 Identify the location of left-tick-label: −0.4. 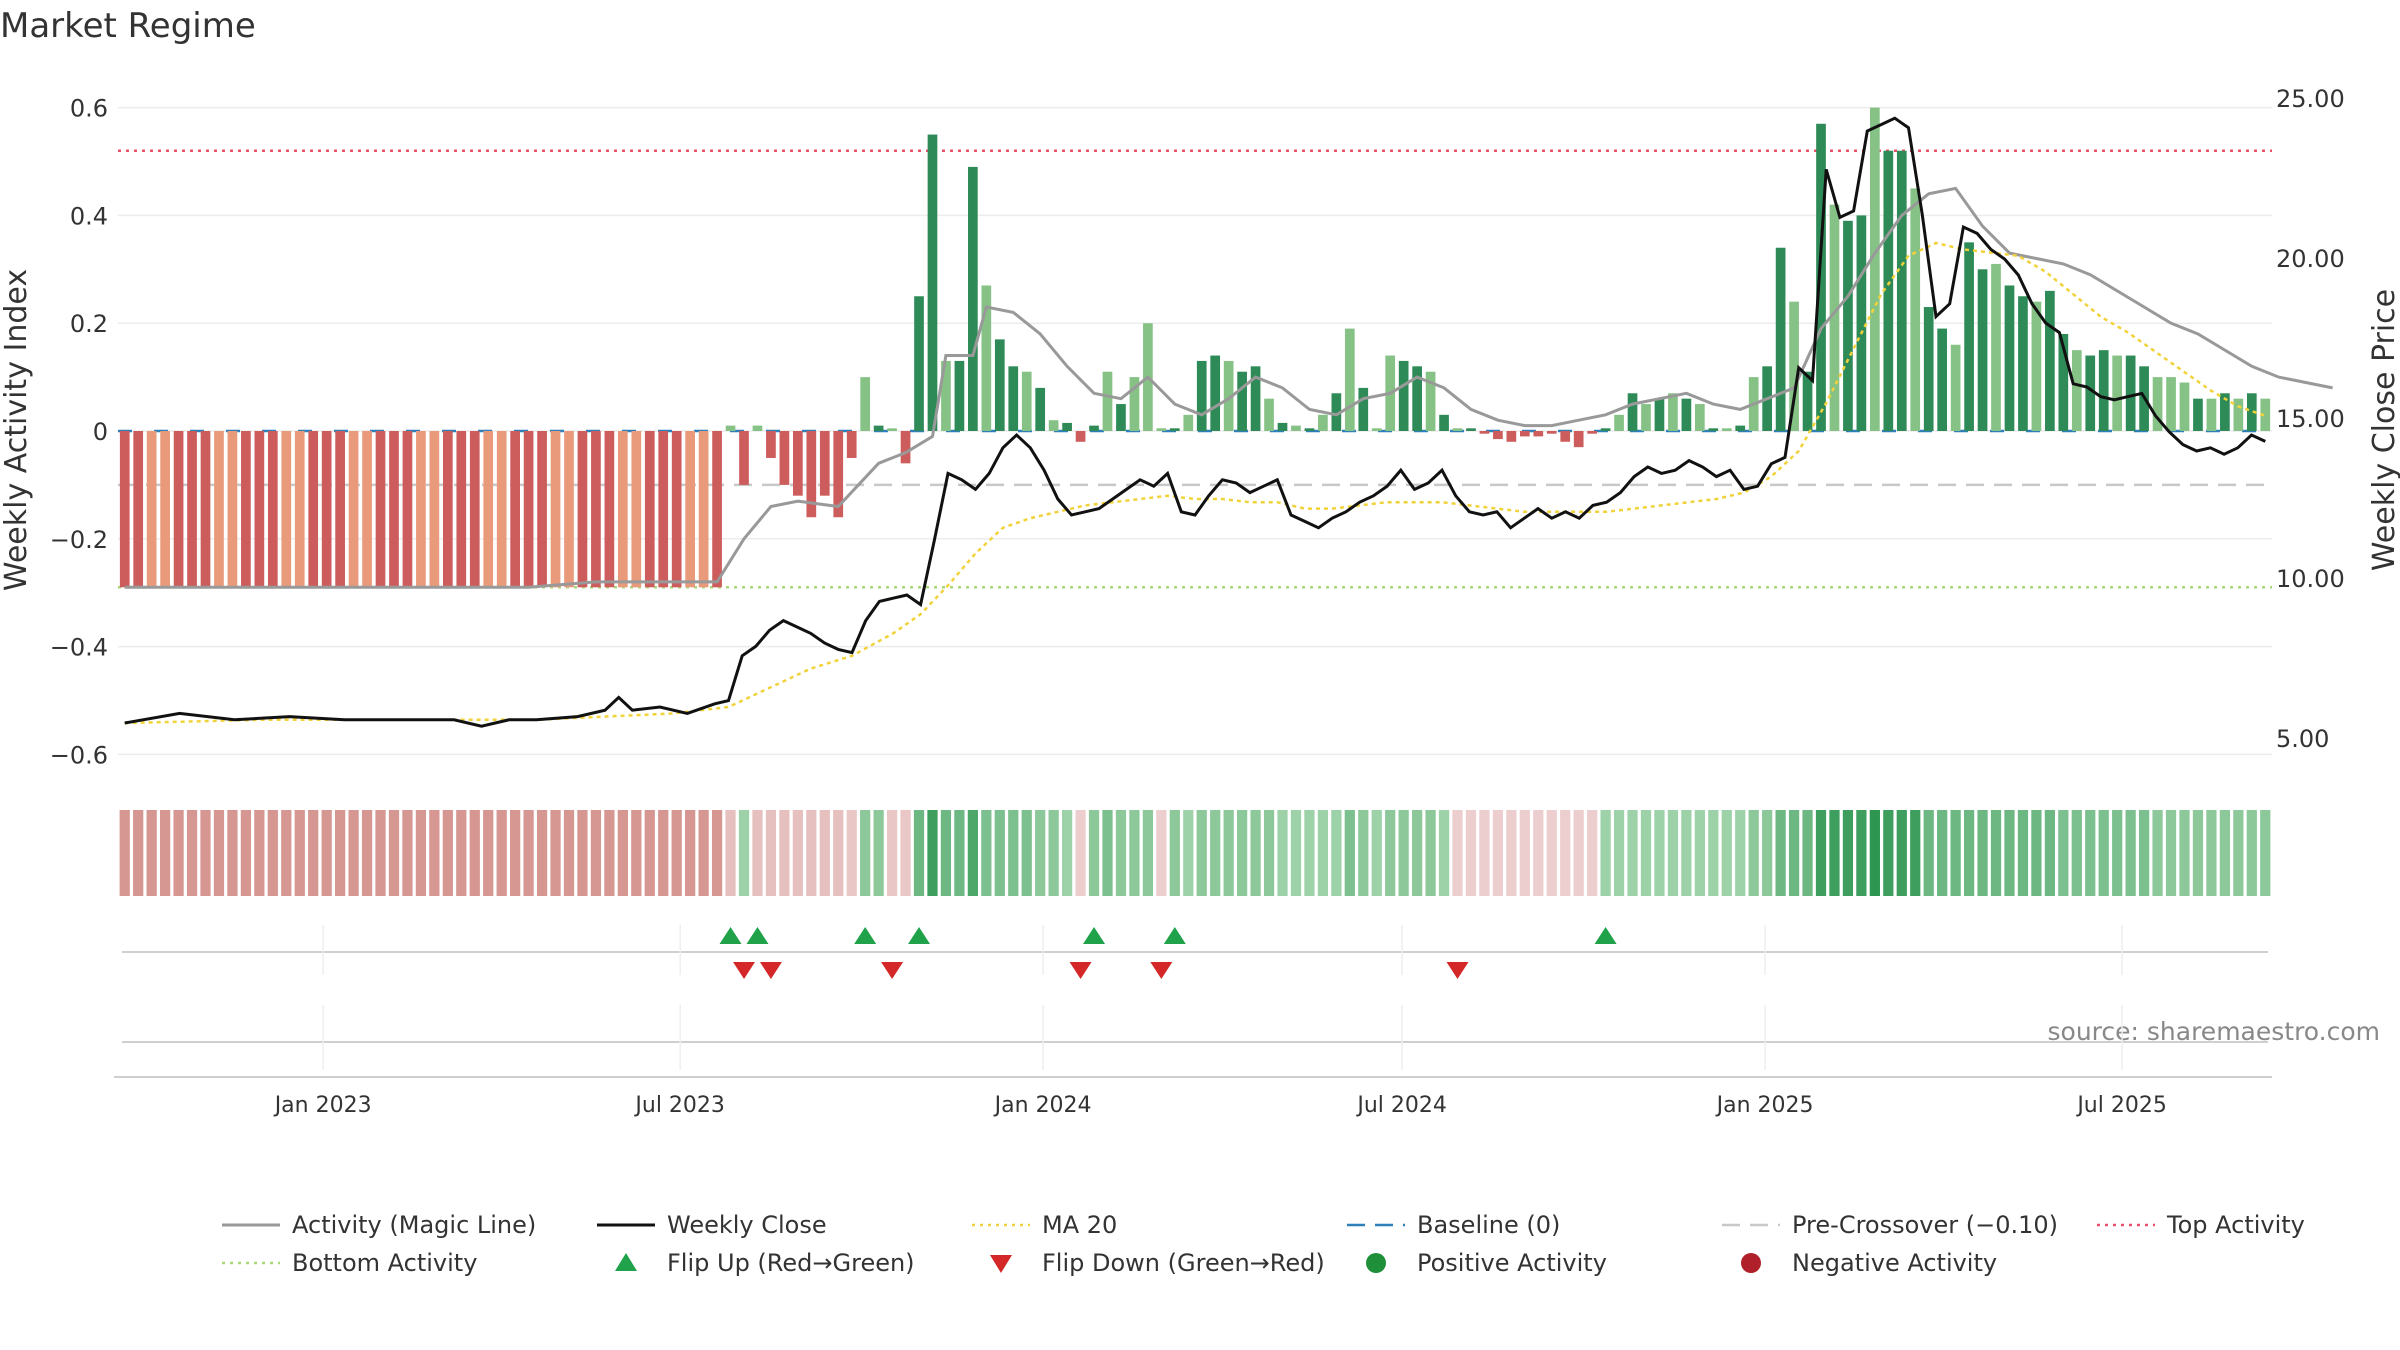
(79, 648).